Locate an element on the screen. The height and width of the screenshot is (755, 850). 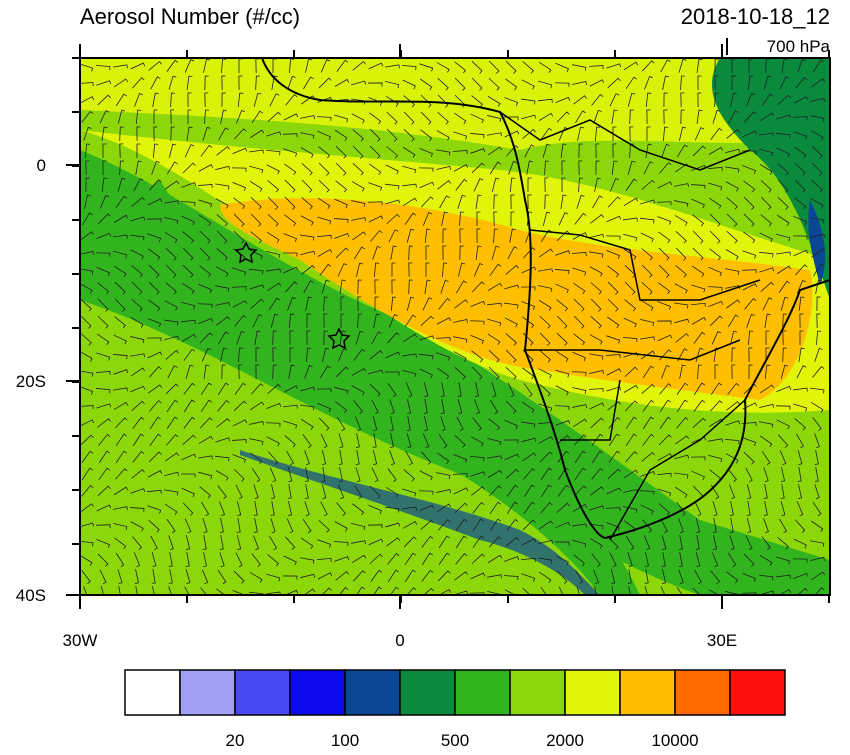
colorbar-box is located at coordinates (207, 692).